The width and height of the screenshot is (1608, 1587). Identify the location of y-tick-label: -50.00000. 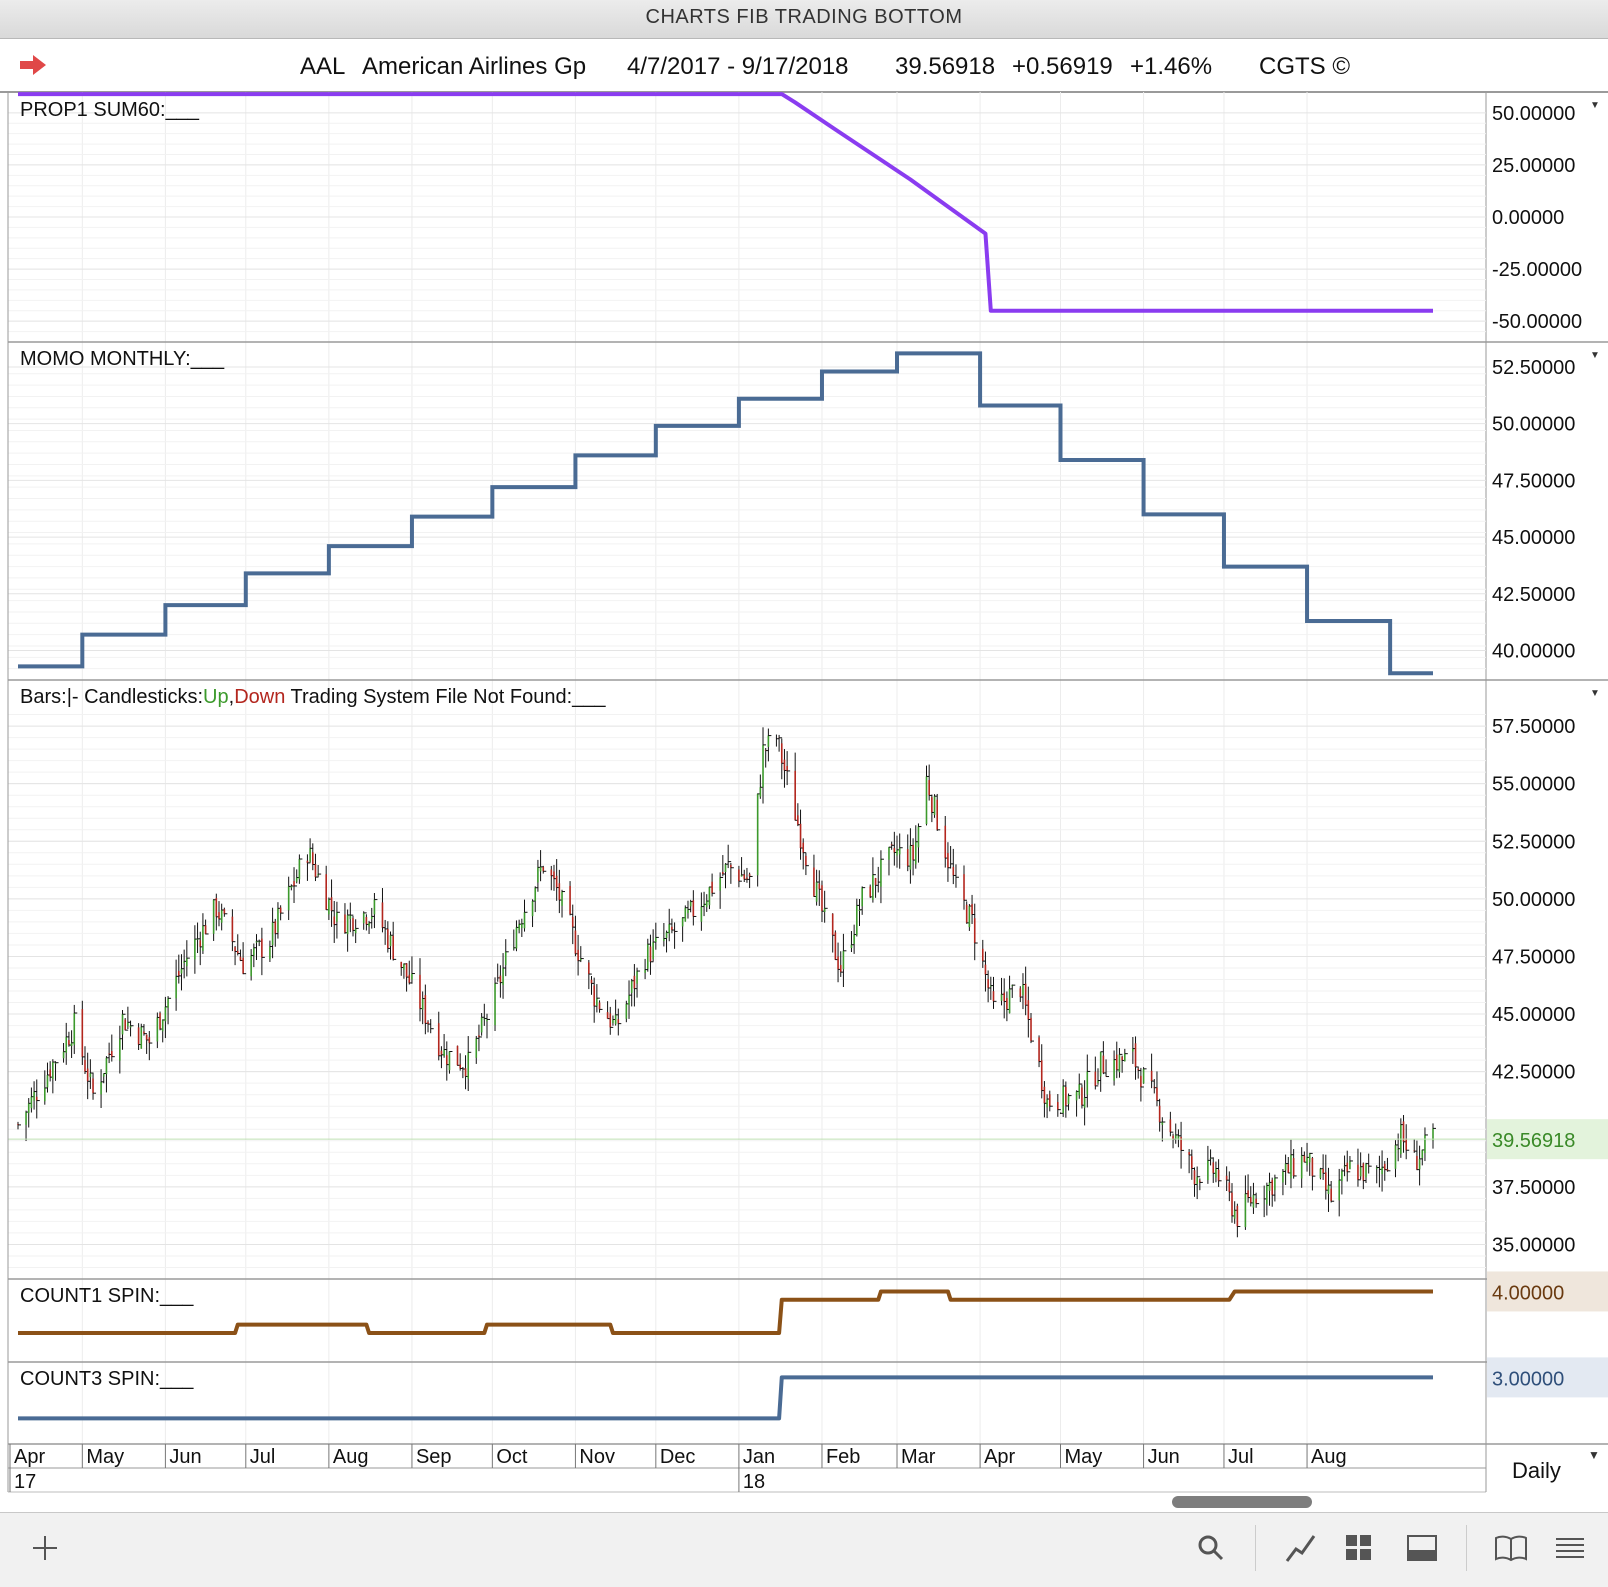
(1537, 322).